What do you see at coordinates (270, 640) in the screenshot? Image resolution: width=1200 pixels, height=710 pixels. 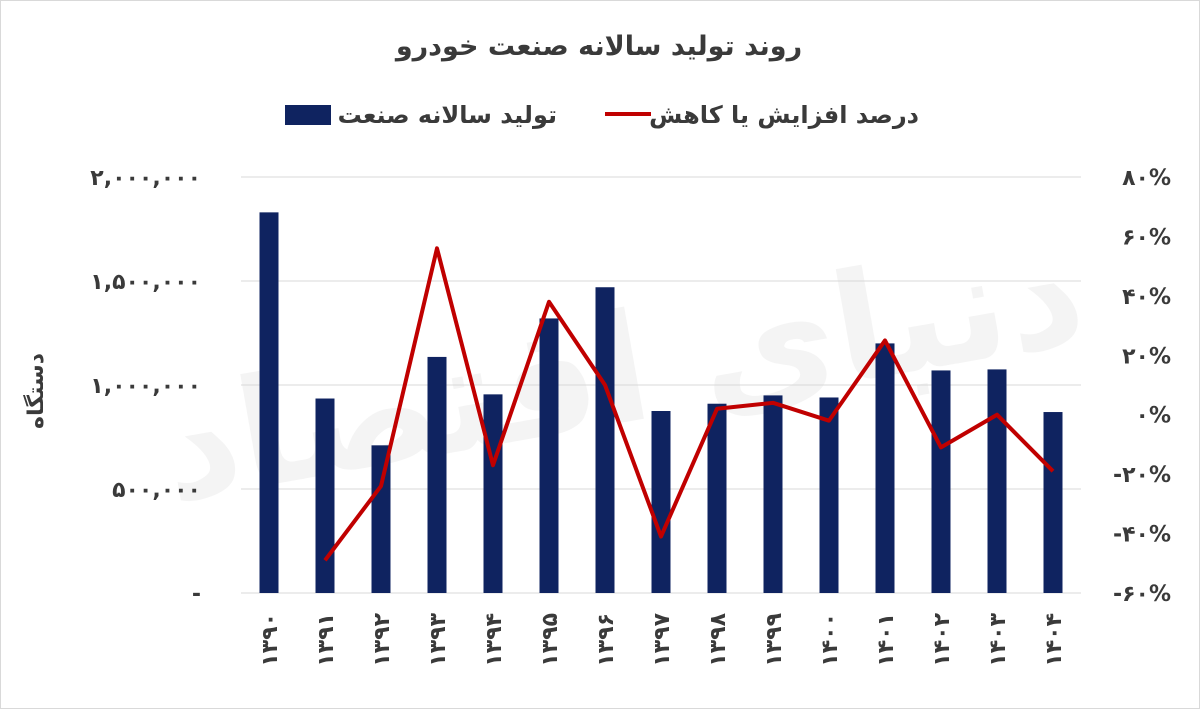 I see `x-tick-label: ۱۳۹۰` at bounding box center [270, 640].